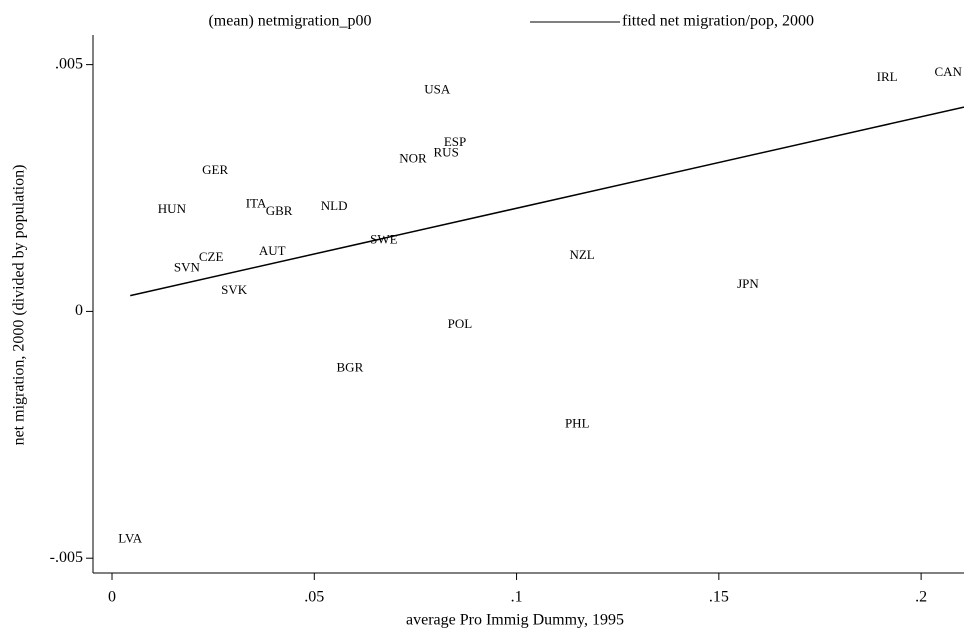 The image size is (964, 630). I want to click on x-tick-label: .1, so click(517, 597).